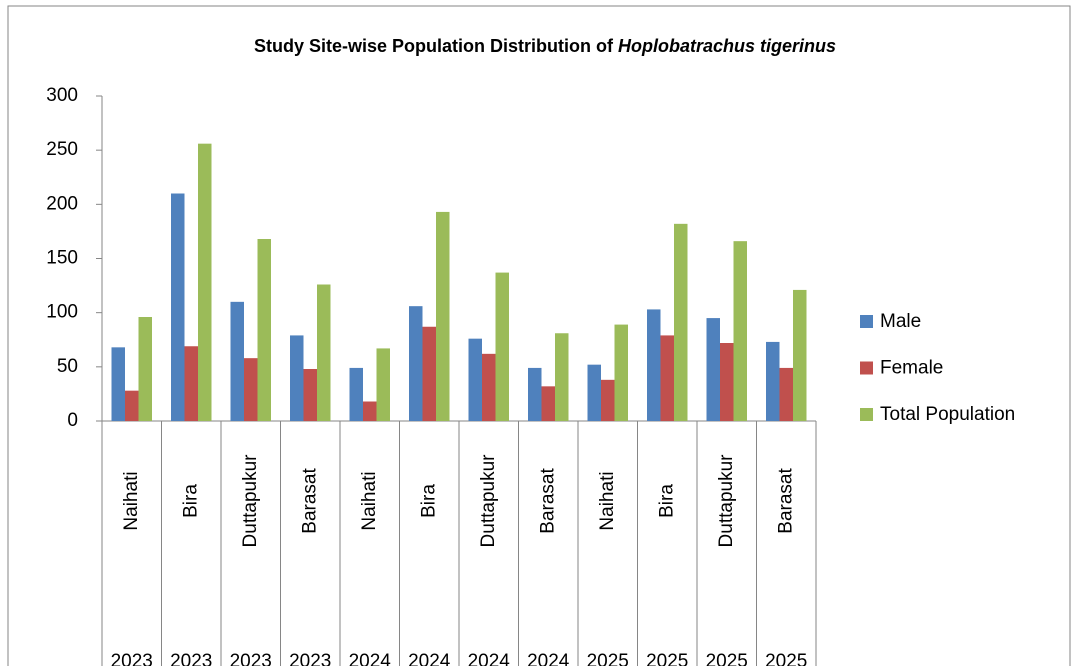 This screenshot has width=1073, height=666. Describe the element at coordinates (62, 149) in the screenshot. I see `y-tick-label: 250` at that location.